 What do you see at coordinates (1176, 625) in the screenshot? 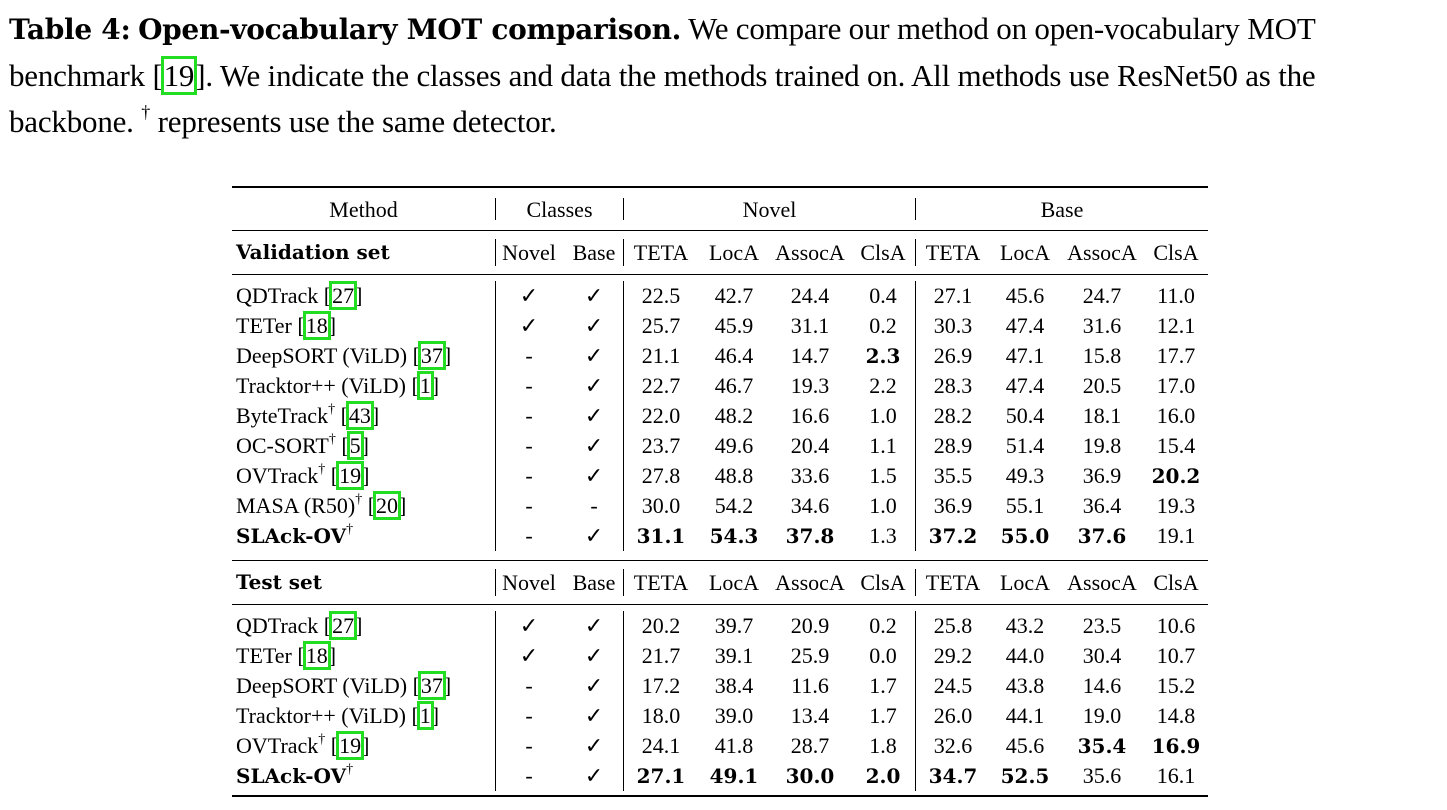
I see `metric-value: 10.6` at bounding box center [1176, 625].